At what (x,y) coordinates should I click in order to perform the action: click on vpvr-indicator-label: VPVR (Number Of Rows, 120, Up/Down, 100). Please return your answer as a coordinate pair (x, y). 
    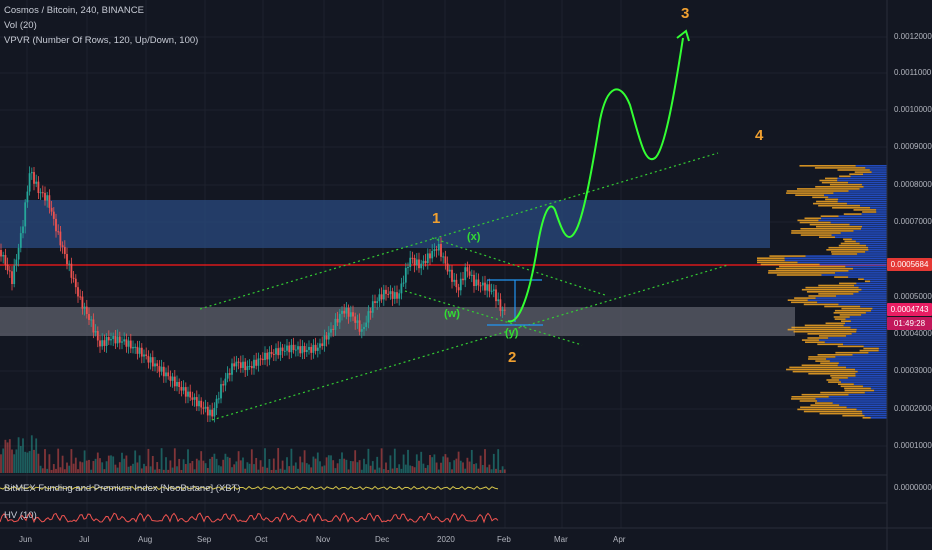
    Looking at the image, I should click on (101, 40).